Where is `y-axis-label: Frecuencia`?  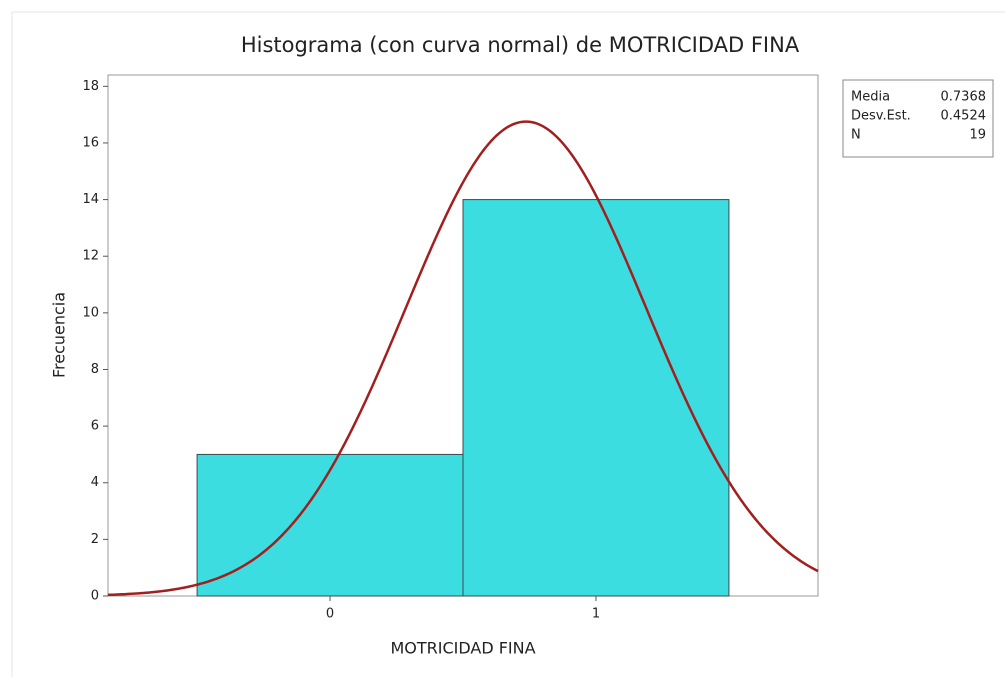
y-axis-label: Frecuencia is located at coordinates (59, 335).